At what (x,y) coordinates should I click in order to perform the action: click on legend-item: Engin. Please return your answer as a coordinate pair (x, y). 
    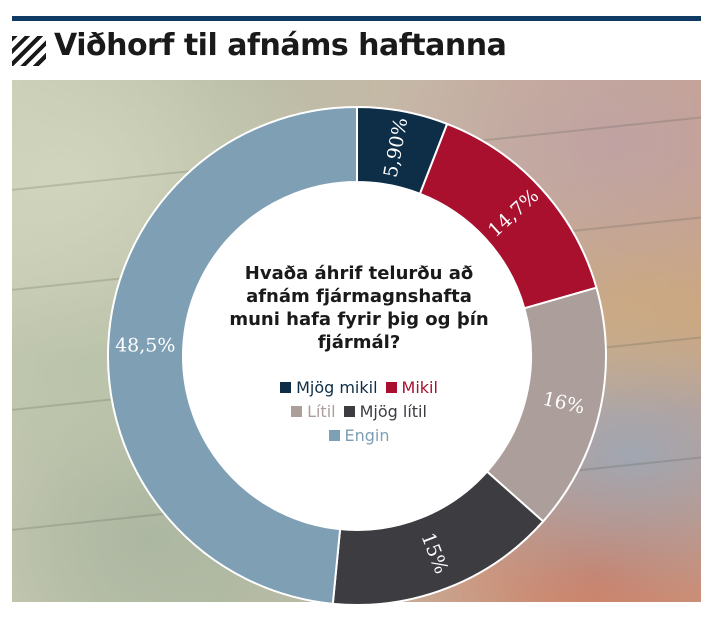
    Looking at the image, I should click on (359, 436).